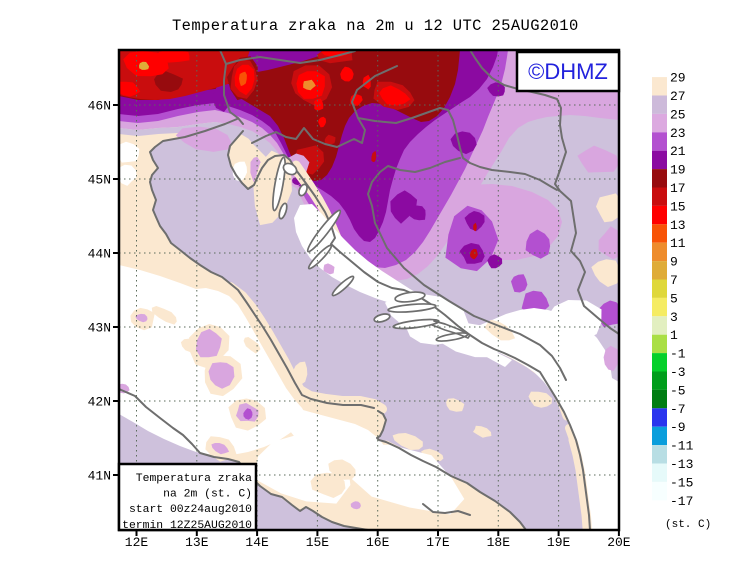 This screenshot has height=582, width=740. Describe the element at coordinates (559, 542) in the screenshot. I see `svg-text: 19E` at that location.